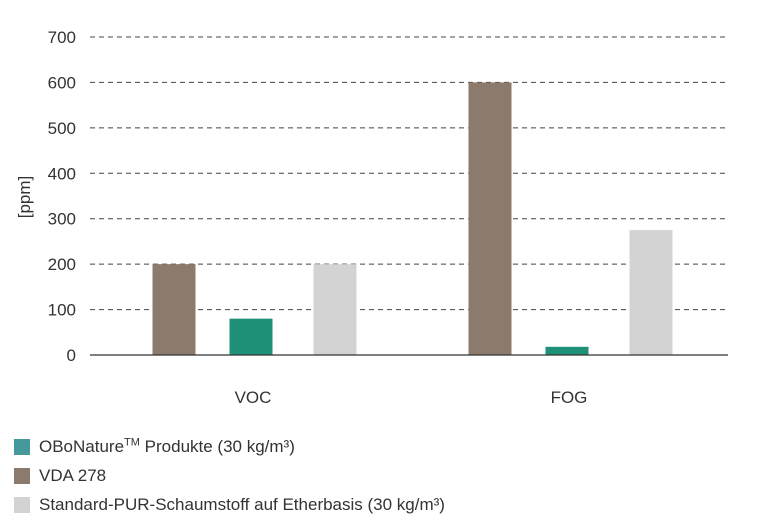 This screenshot has width=758, height=521. I want to click on y-tick-label-300: 300, so click(62, 219).